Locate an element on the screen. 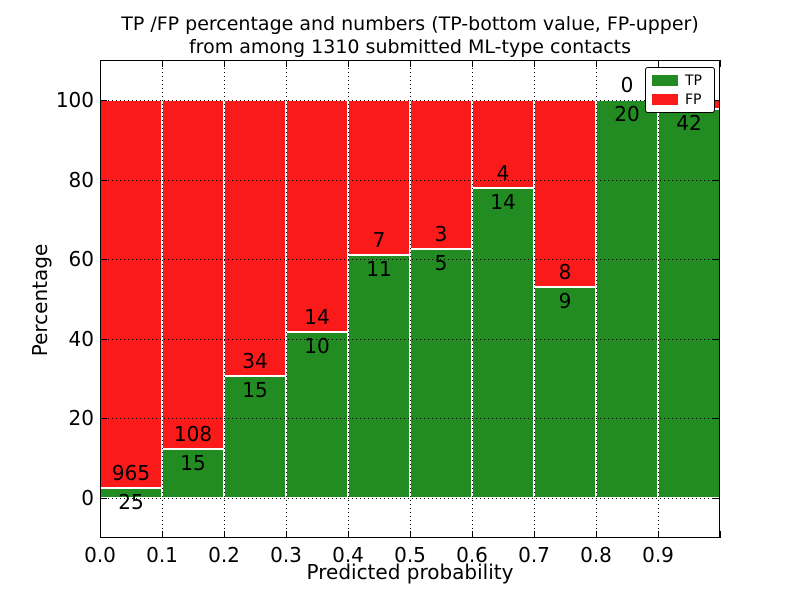  fp-count-label: 4 is located at coordinates (503, 173).